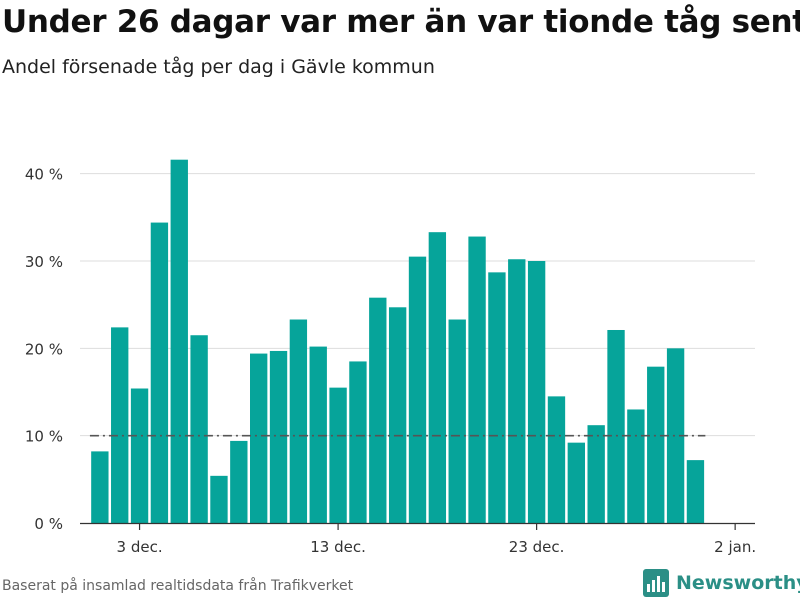  I want to click on brand-name: Newsworthy, so click(738, 583).